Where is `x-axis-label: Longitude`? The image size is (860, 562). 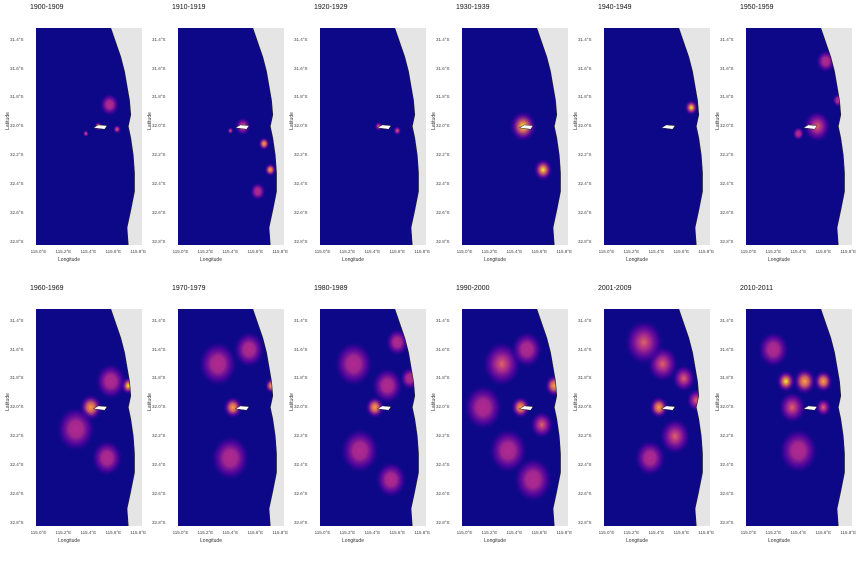
x-axis-label: Longitude is located at coordinates (637, 260).